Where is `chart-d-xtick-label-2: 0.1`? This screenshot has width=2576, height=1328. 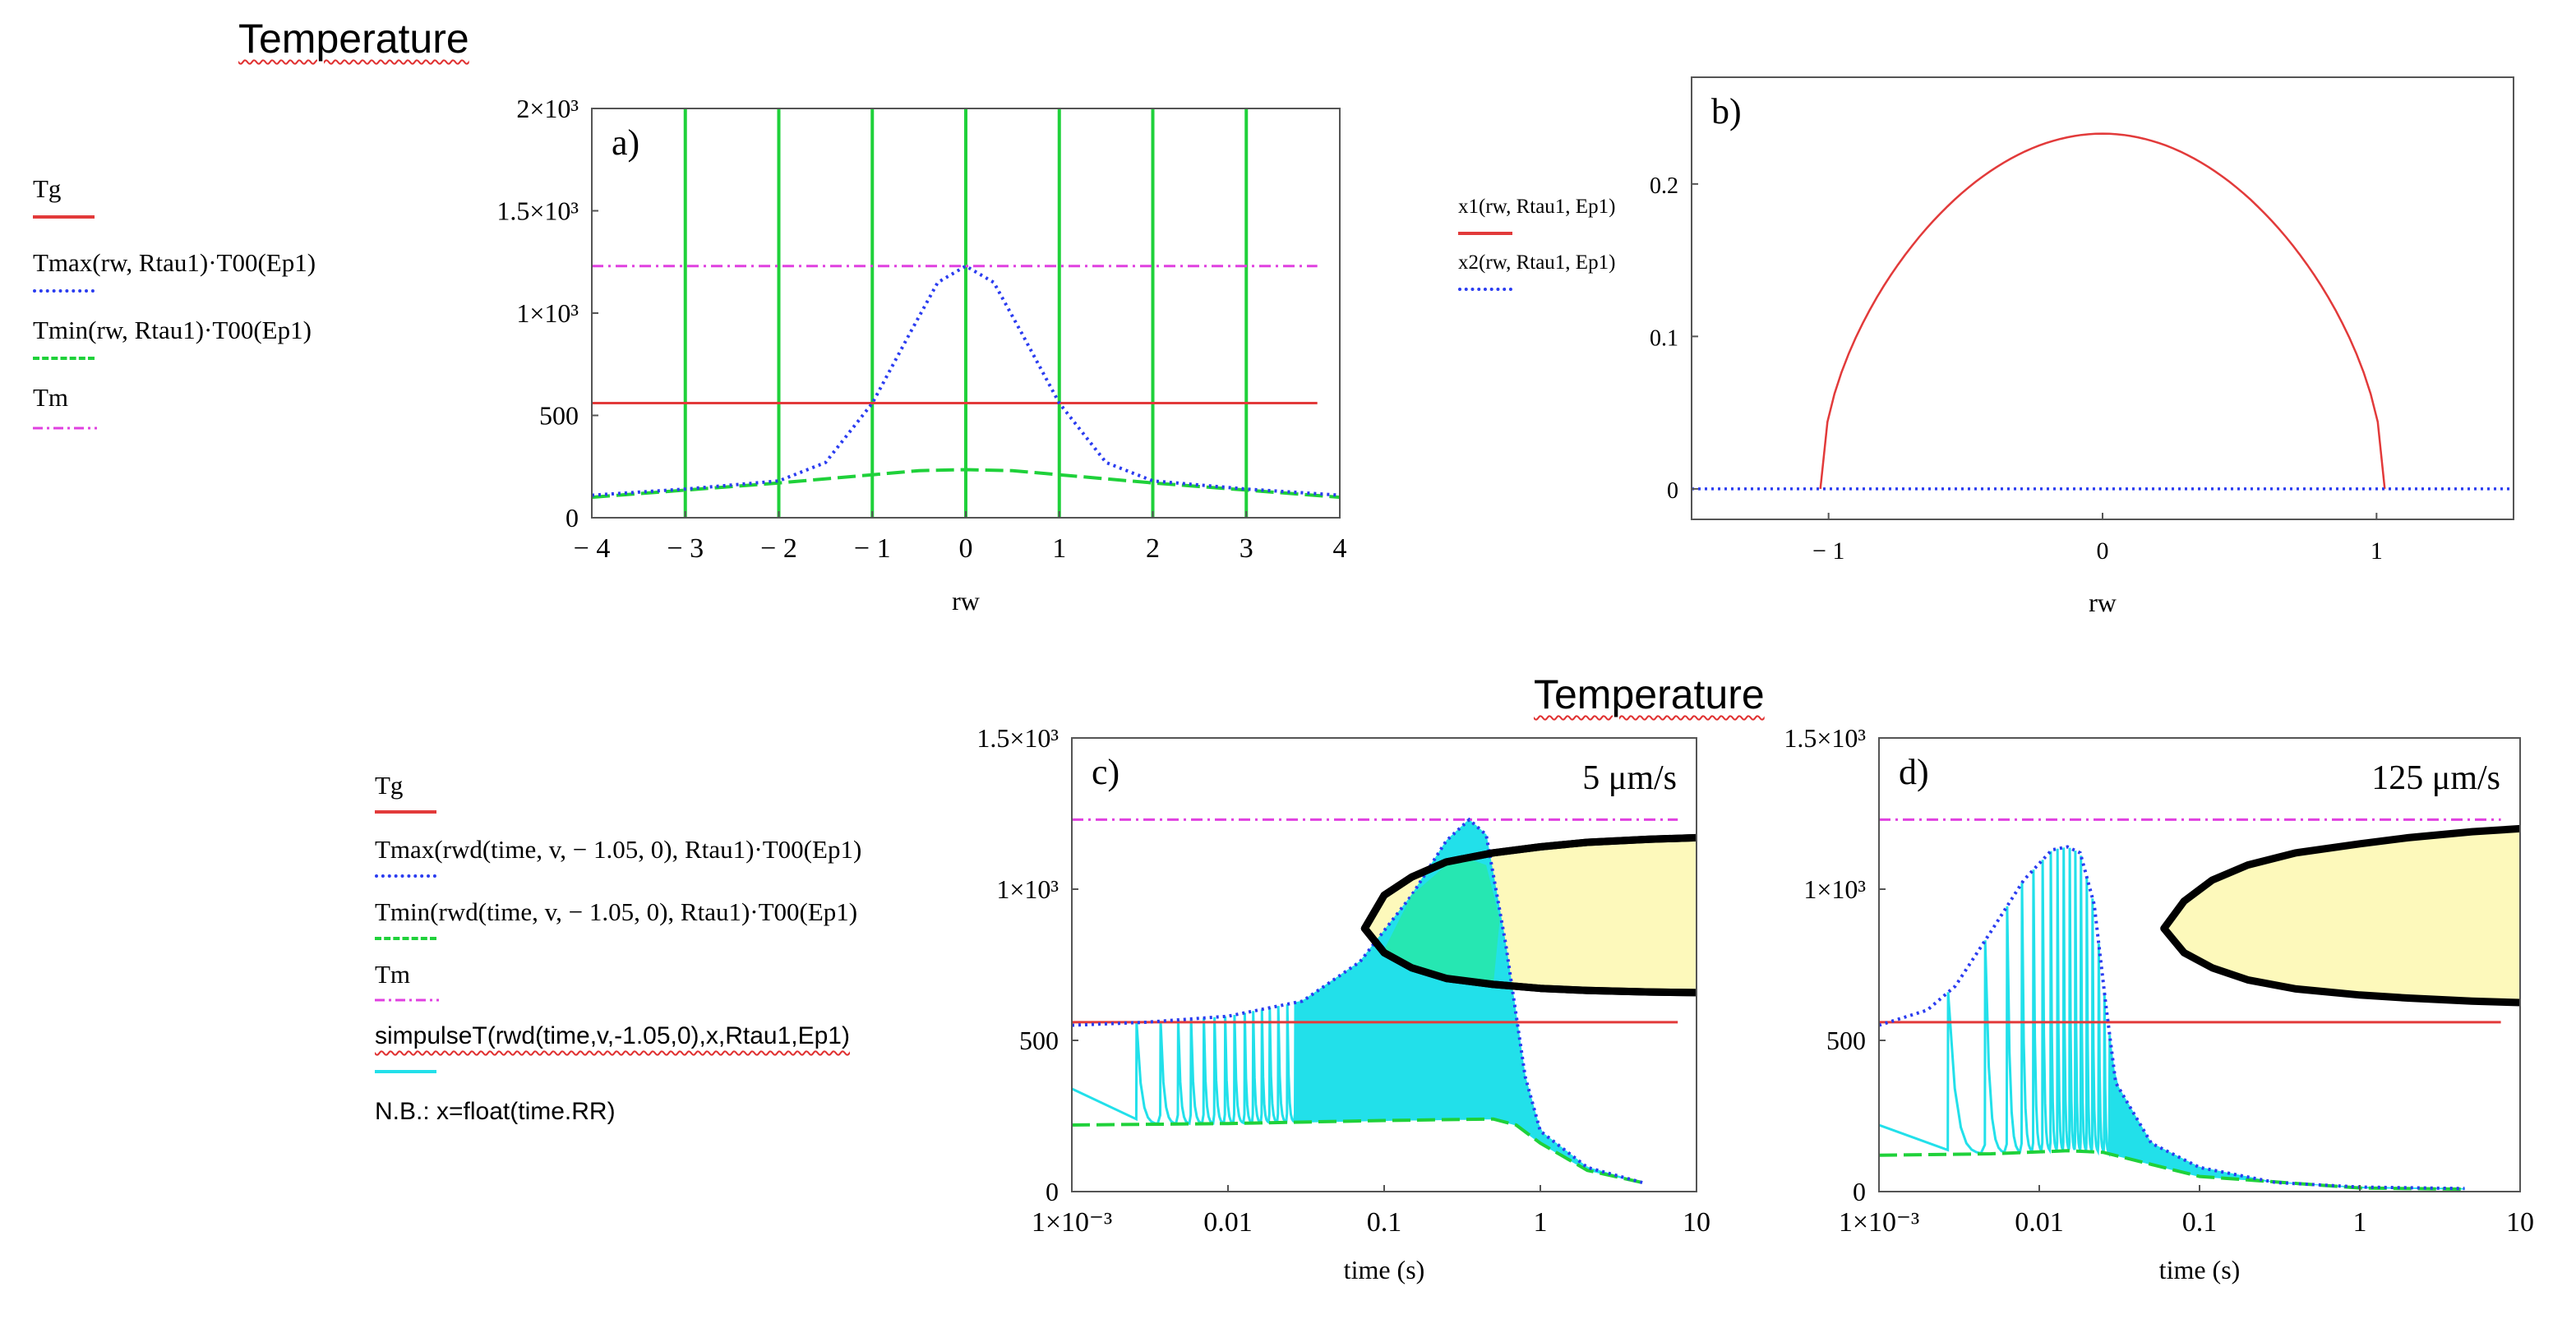 chart-d-xtick-label-2: 0.1 is located at coordinates (2200, 1222).